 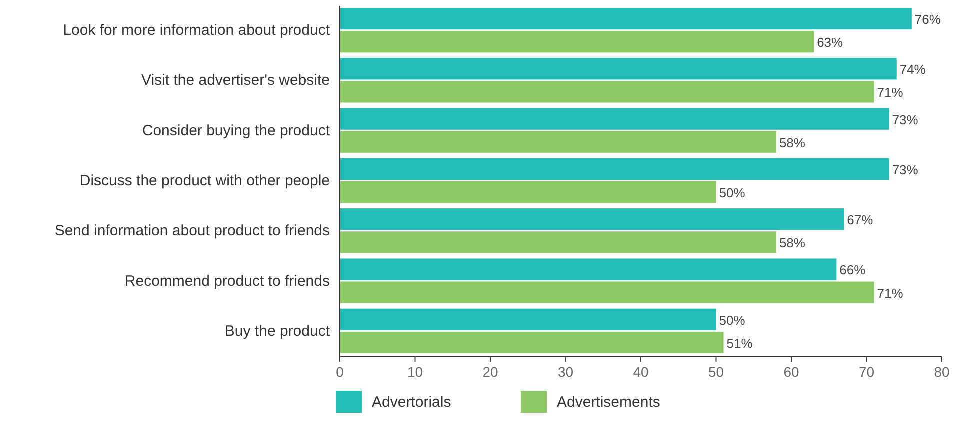 What do you see at coordinates (415, 372) in the screenshot?
I see `x-tick-label: 10` at bounding box center [415, 372].